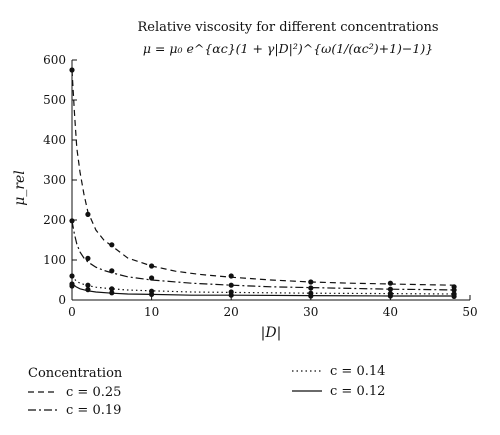 Image resolution: width=500 pixels, height=435 pixels. Describe the element at coordinates (151, 312) in the screenshot. I see `x-tick-label: 10` at that location.